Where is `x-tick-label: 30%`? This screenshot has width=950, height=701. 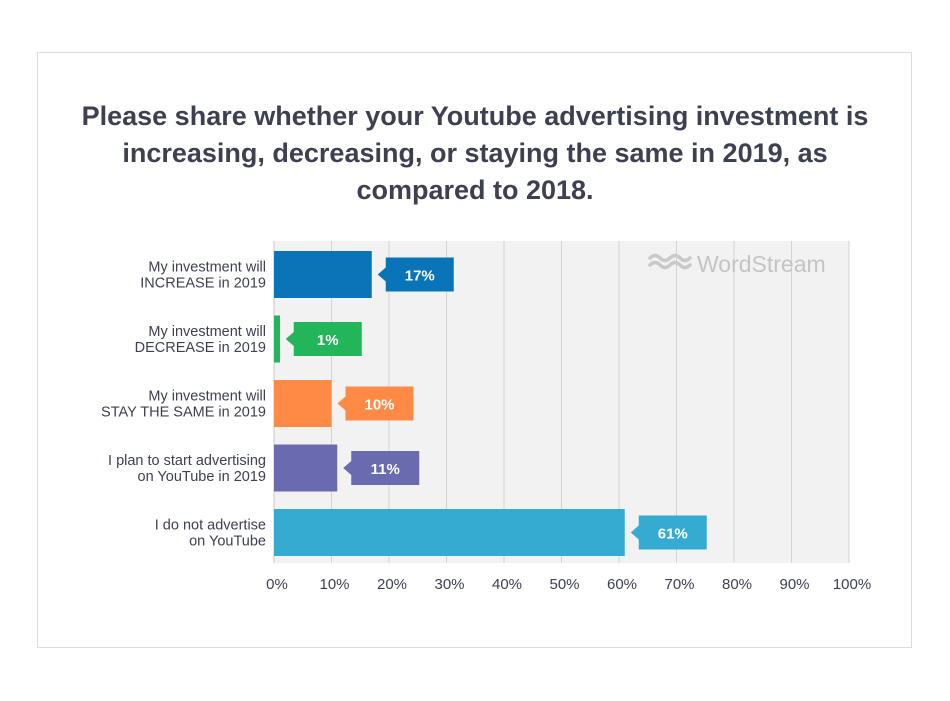
x-tick-label: 30% is located at coordinates (449, 584).